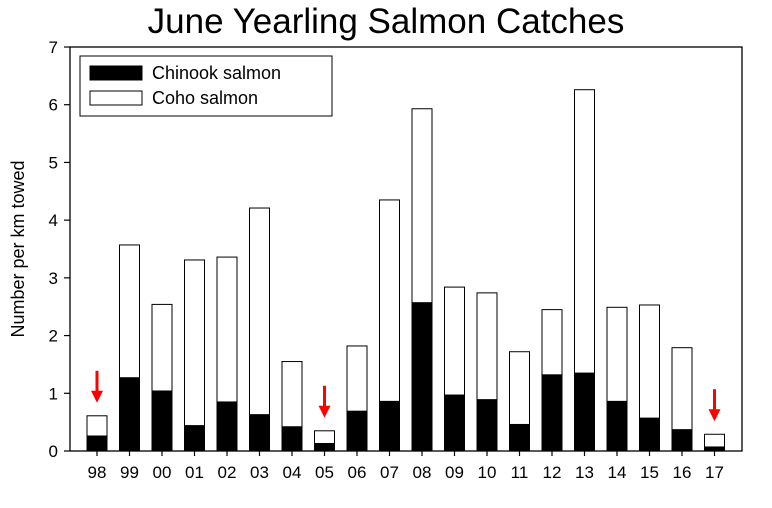 The image size is (772, 508). What do you see at coordinates (53, 47) in the screenshot?
I see `y-tick-label: 7` at bounding box center [53, 47].